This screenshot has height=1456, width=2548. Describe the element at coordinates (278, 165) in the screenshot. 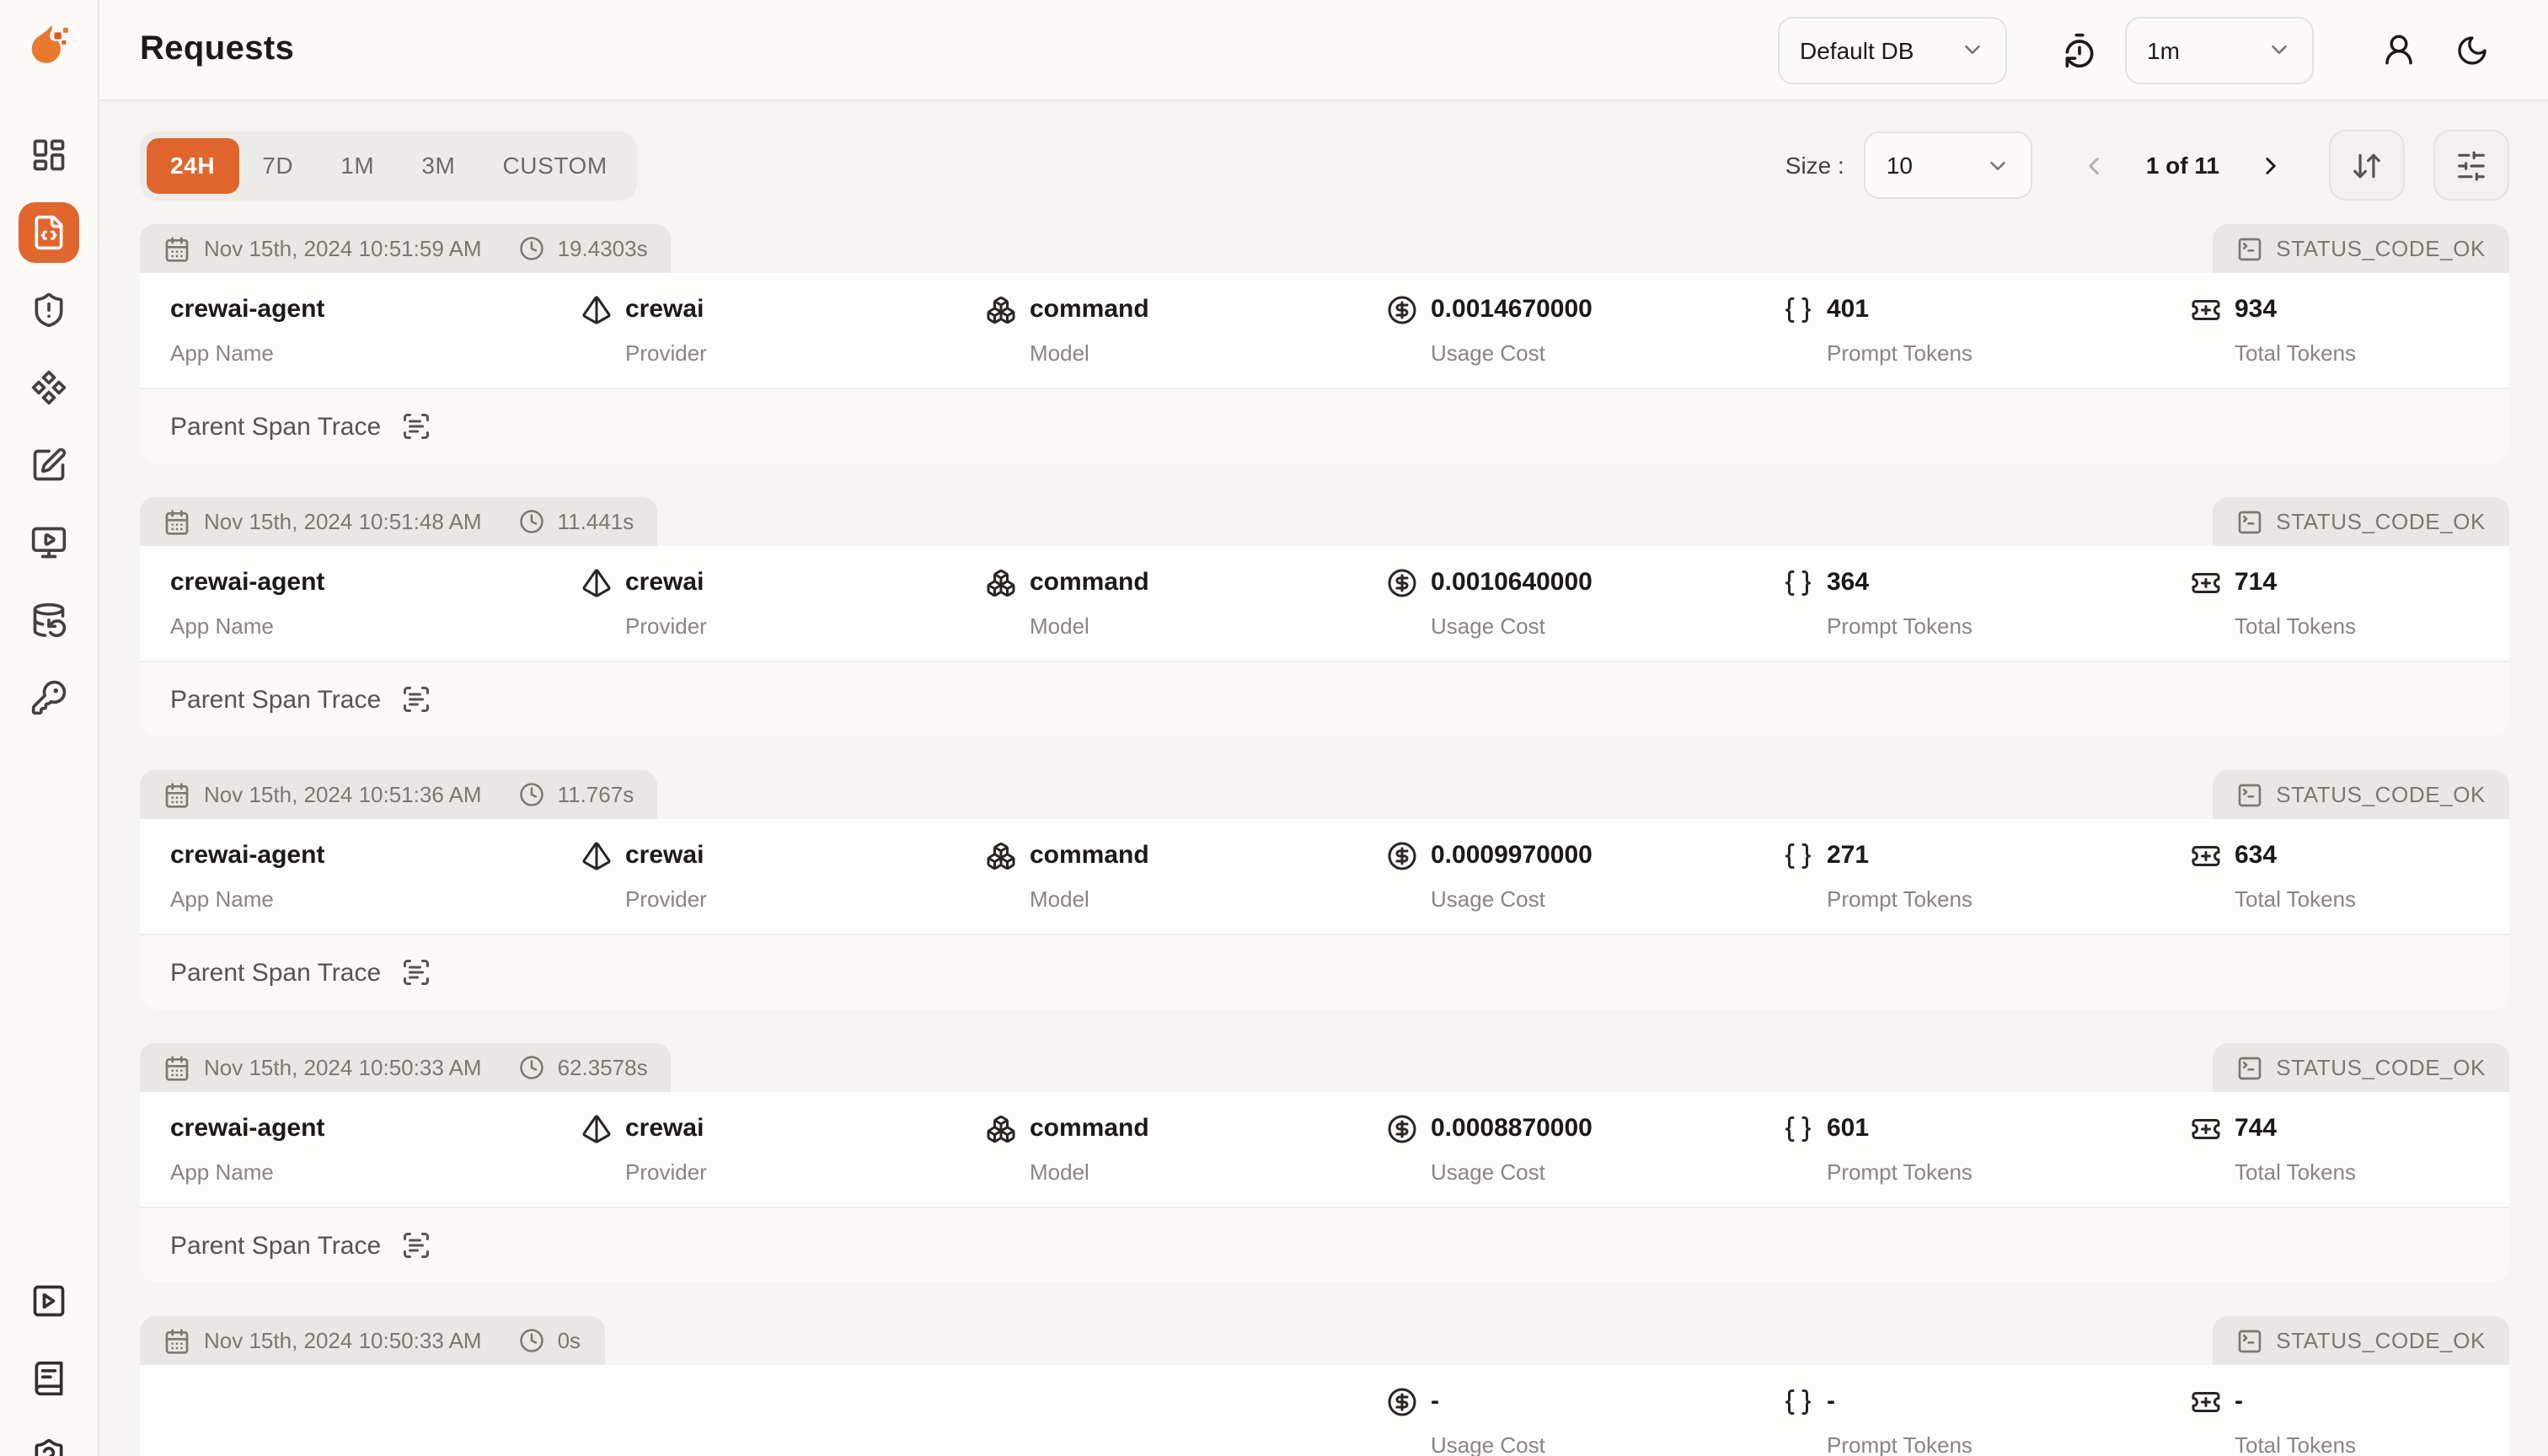

I see `tab-7d: 7D` at that location.